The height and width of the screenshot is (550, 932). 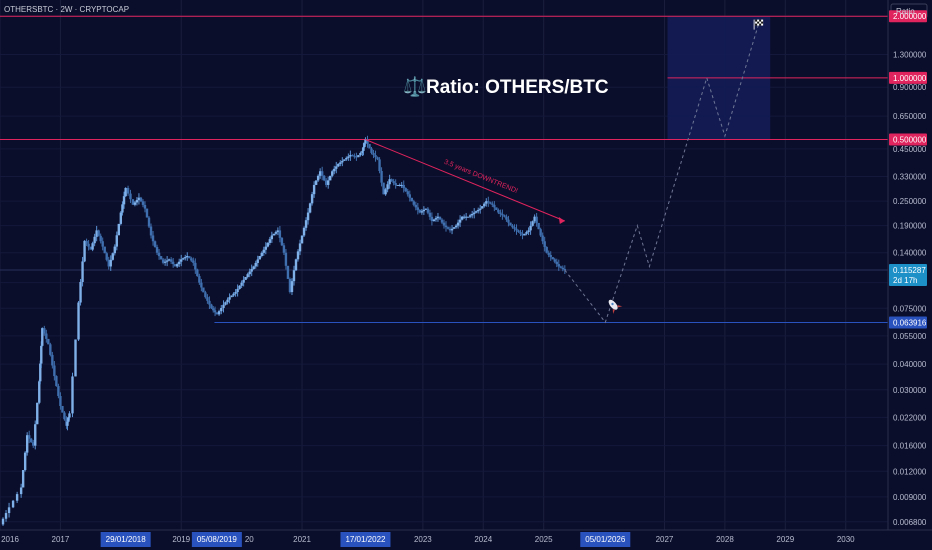 What do you see at coordinates (483, 539) in the screenshot?
I see `time-tick-label: 2024` at bounding box center [483, 539].